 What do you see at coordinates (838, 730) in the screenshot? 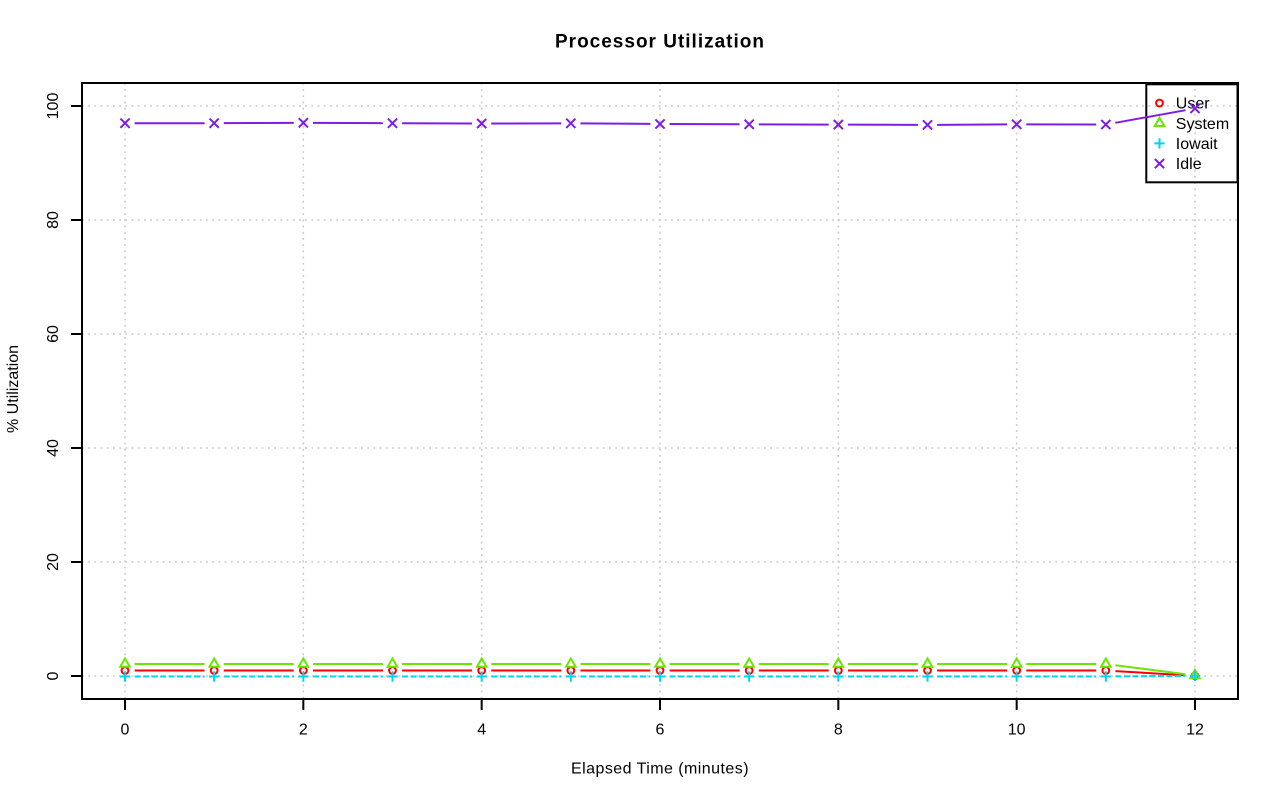
I see `svg-text: 8` at bounding box center [838, 730].